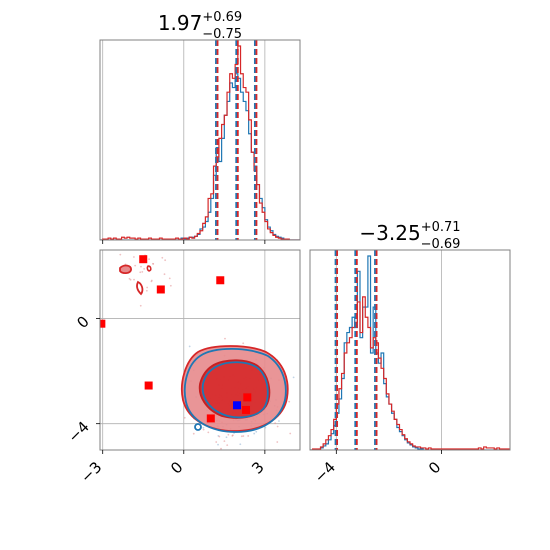  What do you see at coordinates (184, 242) in the screenshot?
I see `ticks-param1-marginal` at bounding box center [184, 242].